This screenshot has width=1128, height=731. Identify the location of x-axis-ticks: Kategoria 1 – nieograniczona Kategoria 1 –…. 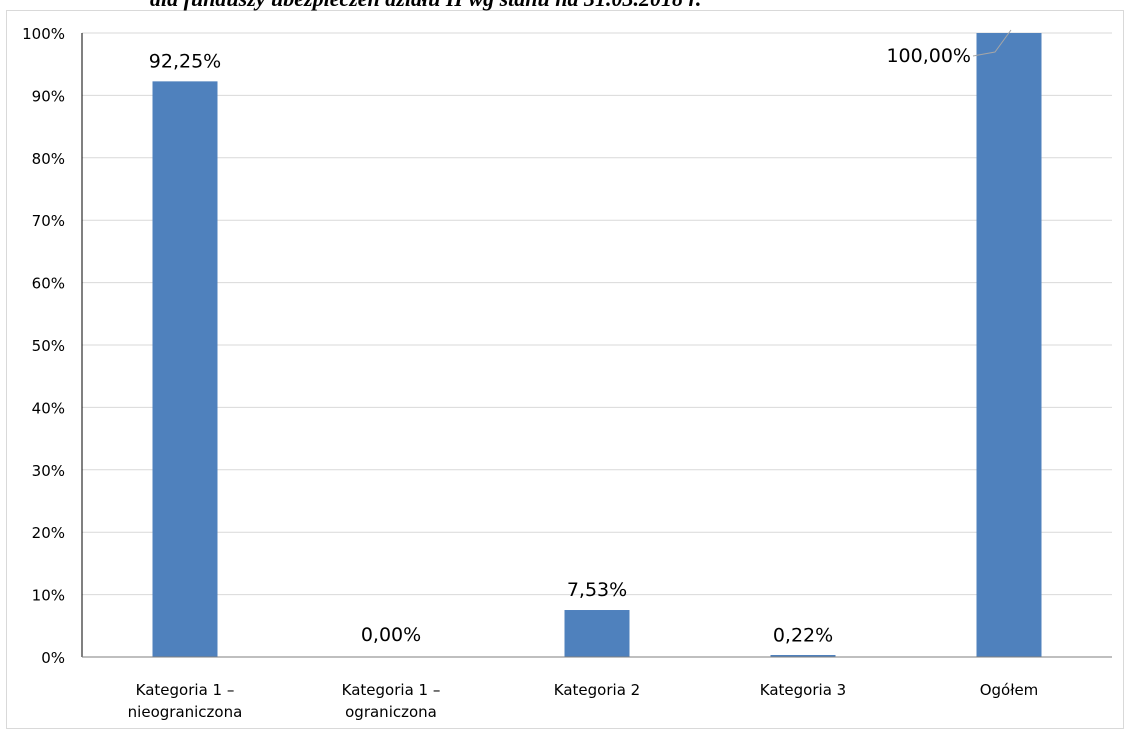
(583, 701).